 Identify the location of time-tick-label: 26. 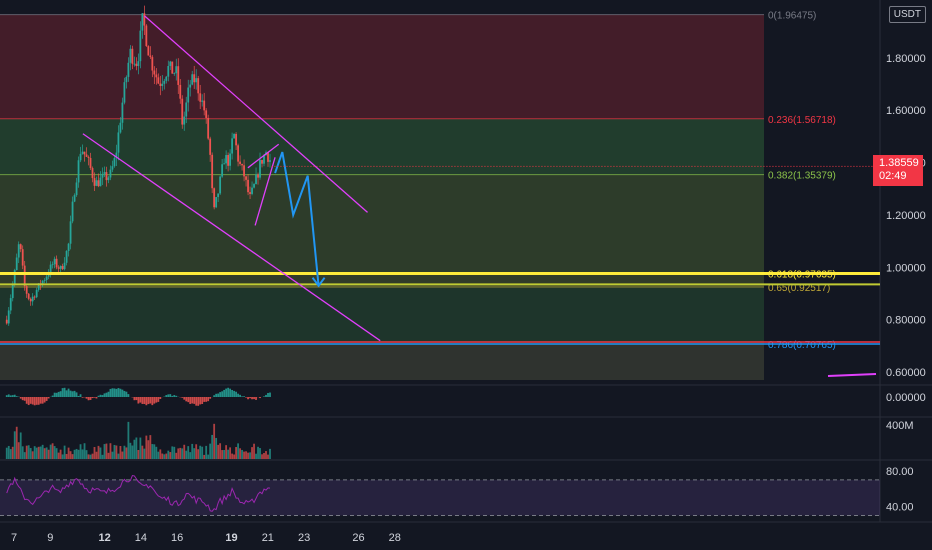
(358, 538).